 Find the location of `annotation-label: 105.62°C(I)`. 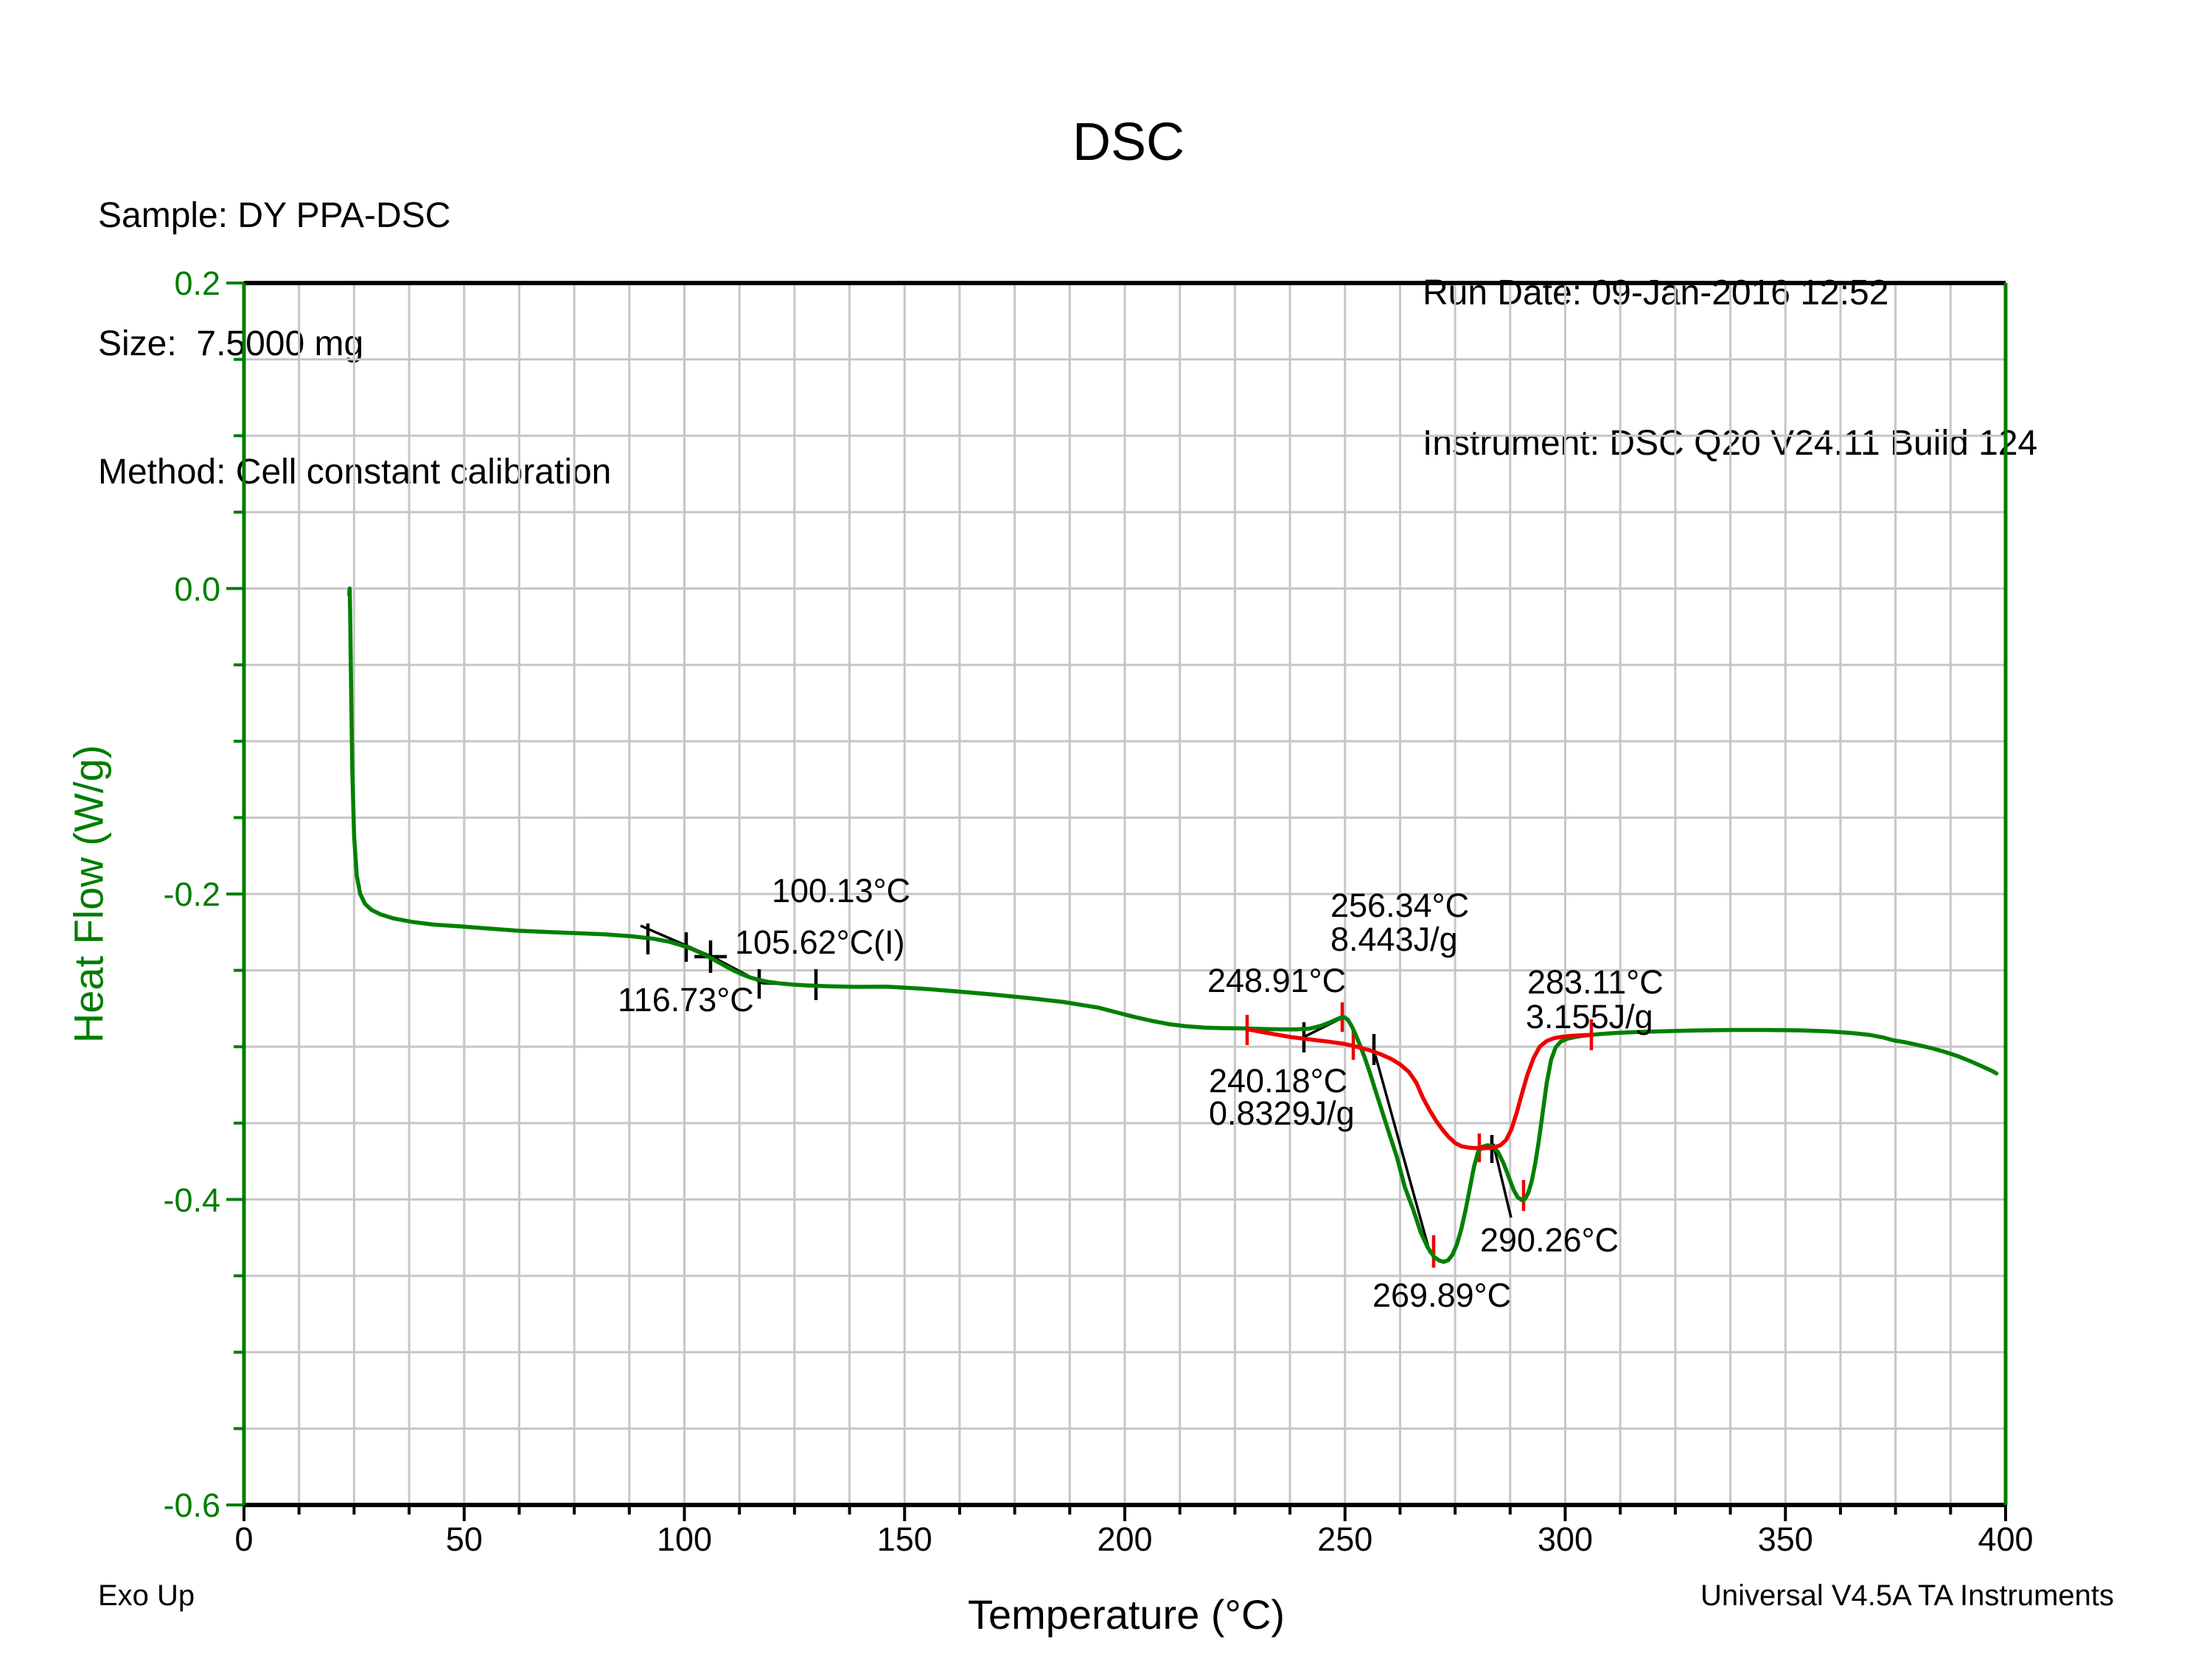

annotation-label: 105.62°C(I) is located at coordinates (820, 942).